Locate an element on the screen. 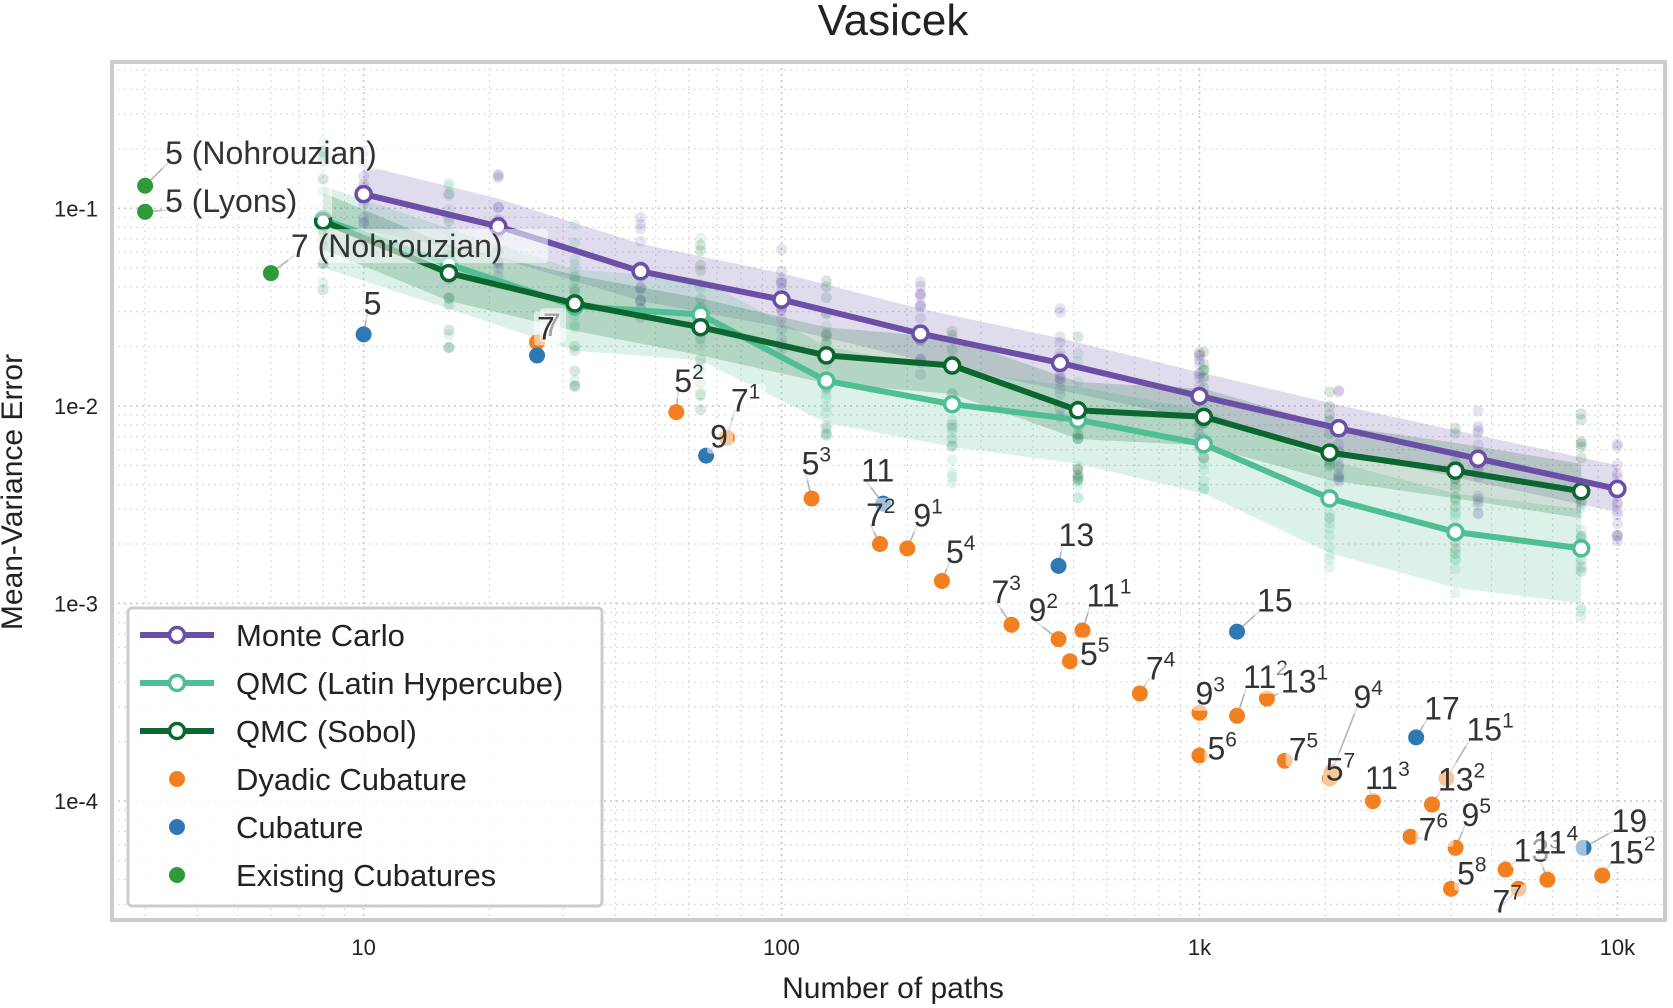  legend-box is located at coordinates (365, 757).